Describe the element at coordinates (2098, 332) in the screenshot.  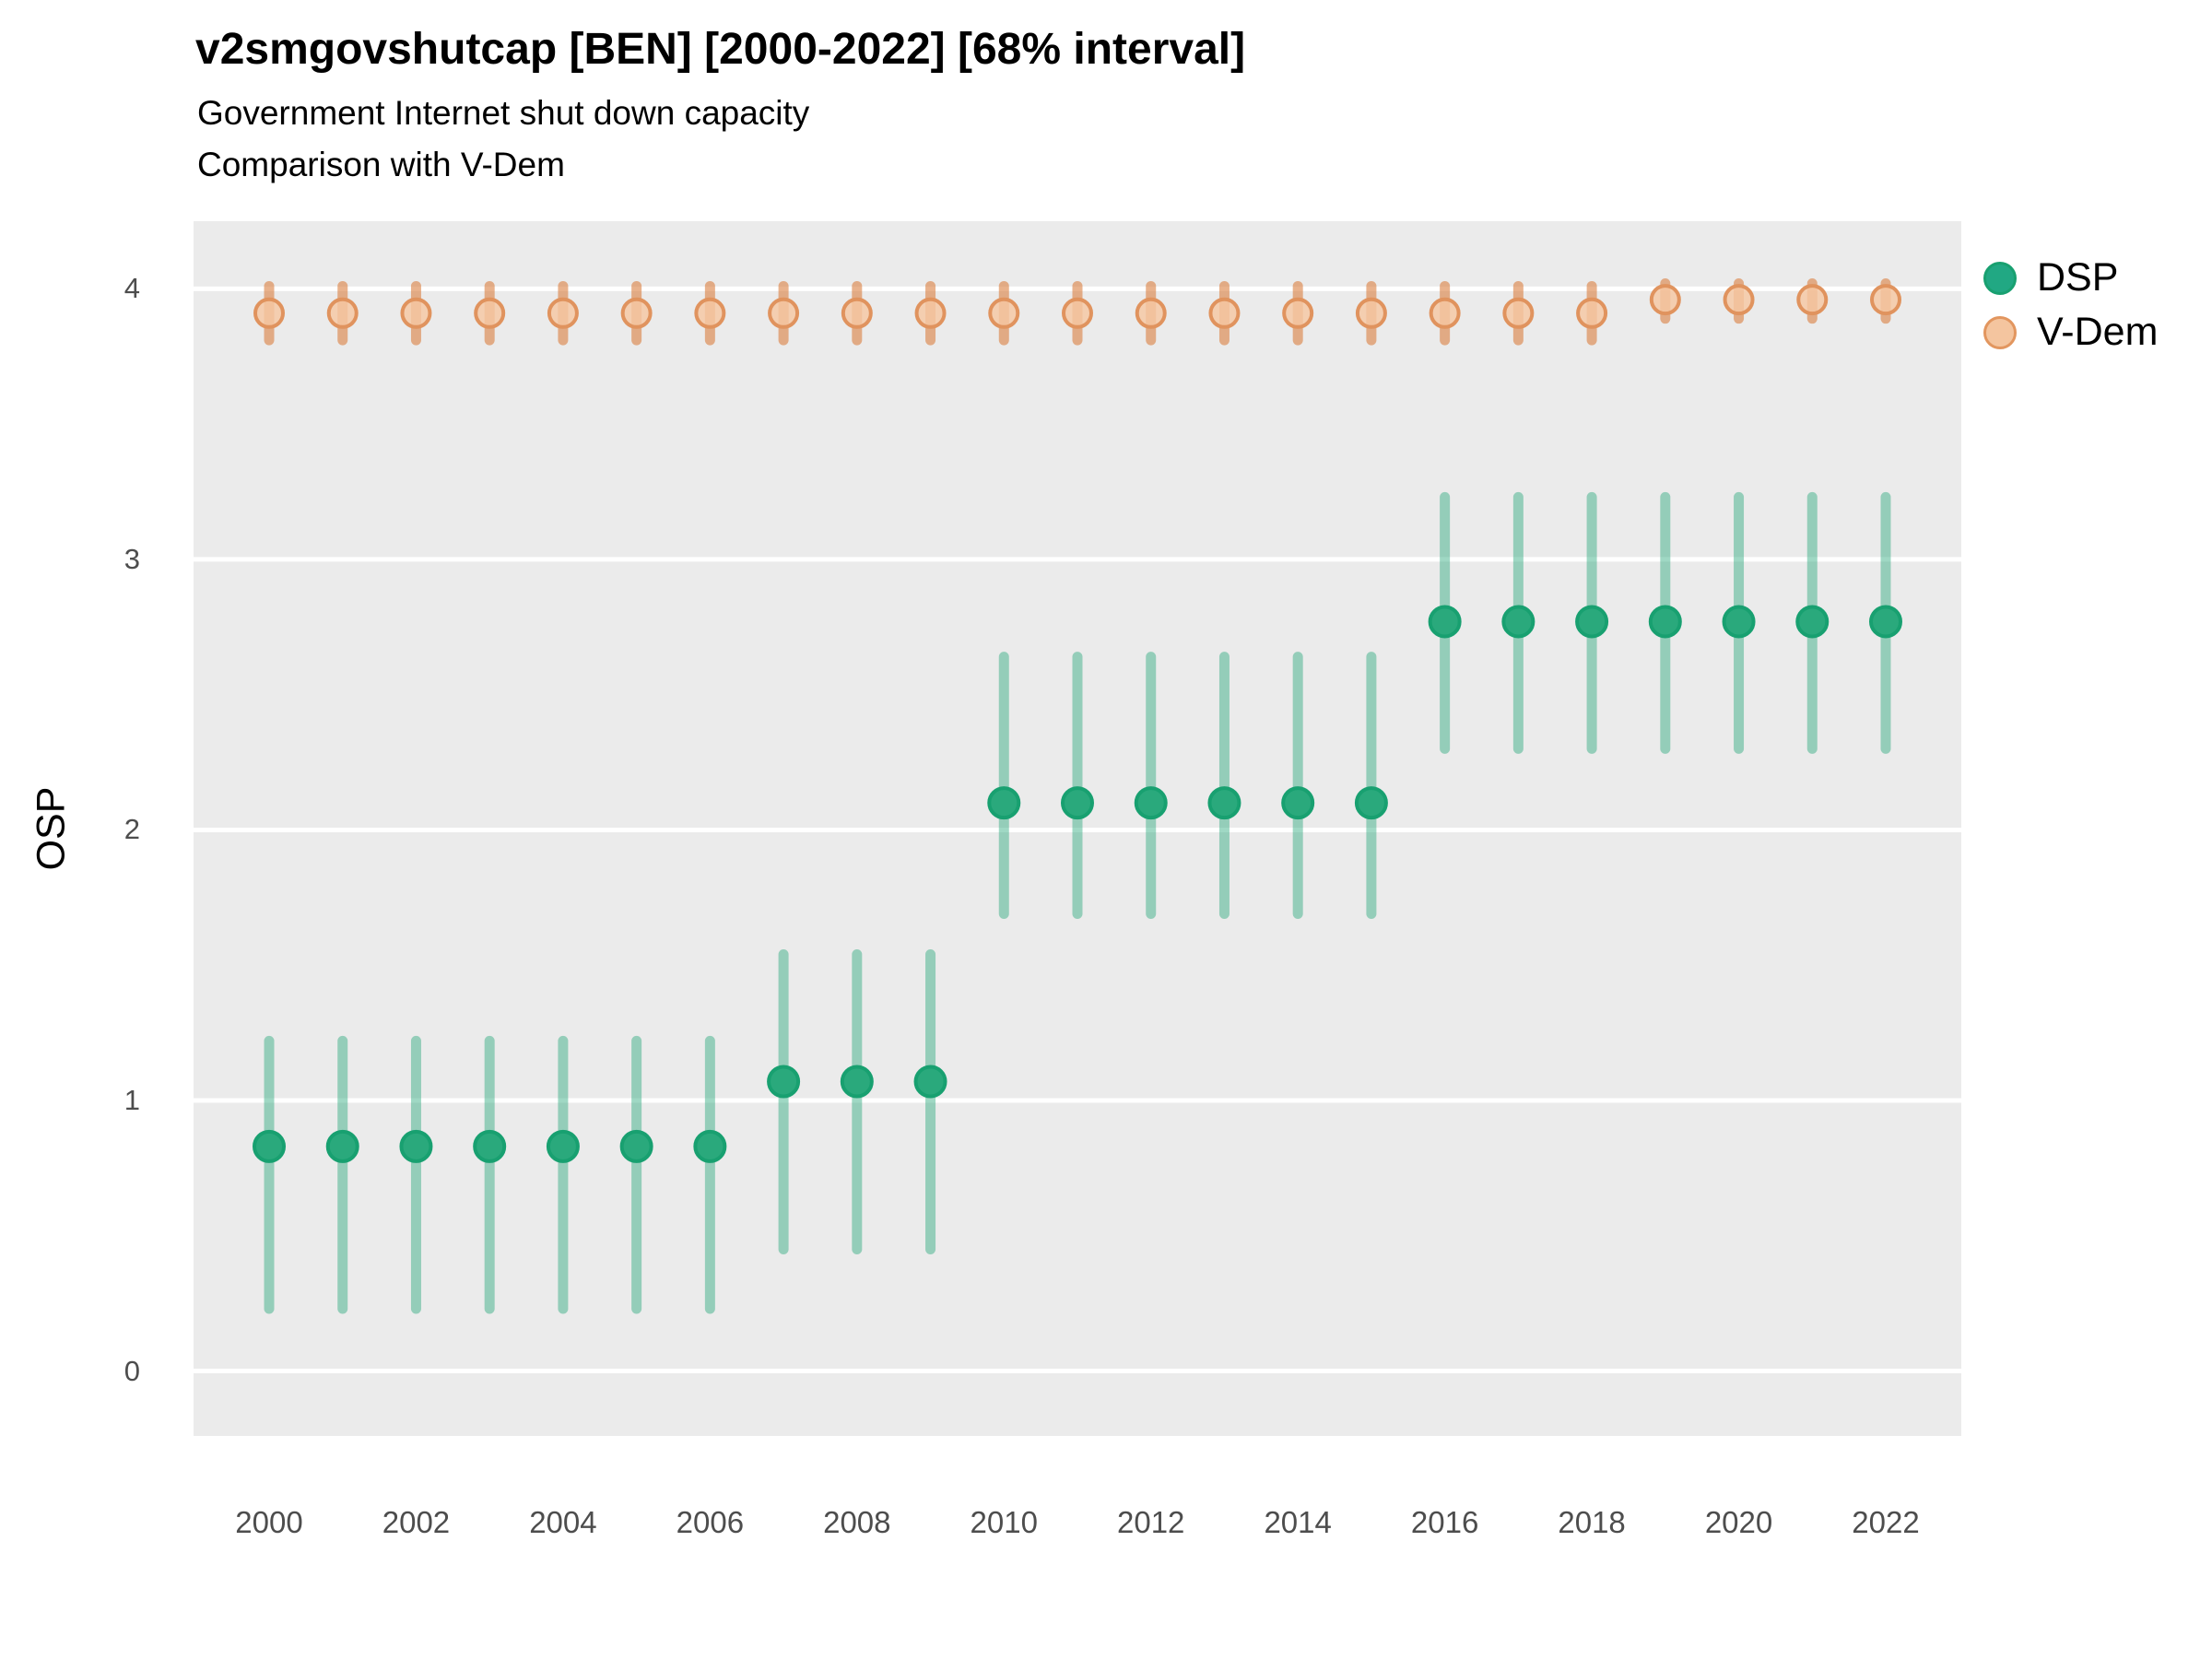
I see `legend-label-vdem: V-Dem` at that location.